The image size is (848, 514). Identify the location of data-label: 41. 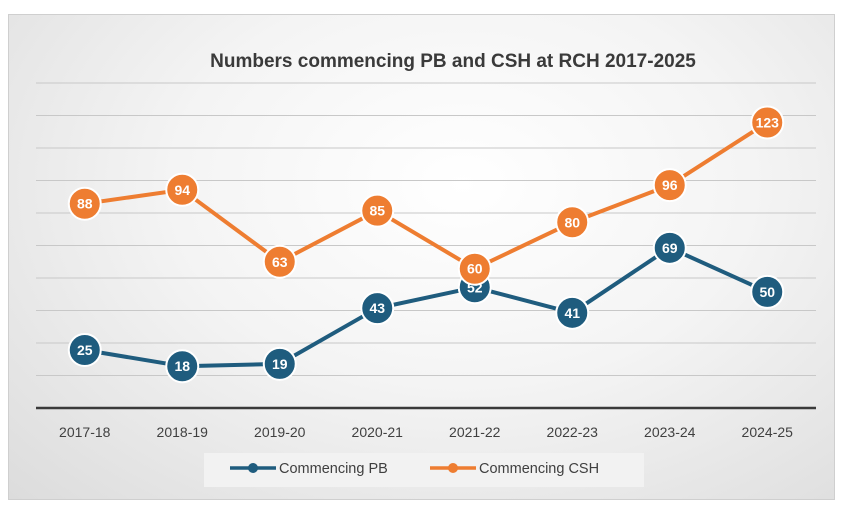
(572, 313).